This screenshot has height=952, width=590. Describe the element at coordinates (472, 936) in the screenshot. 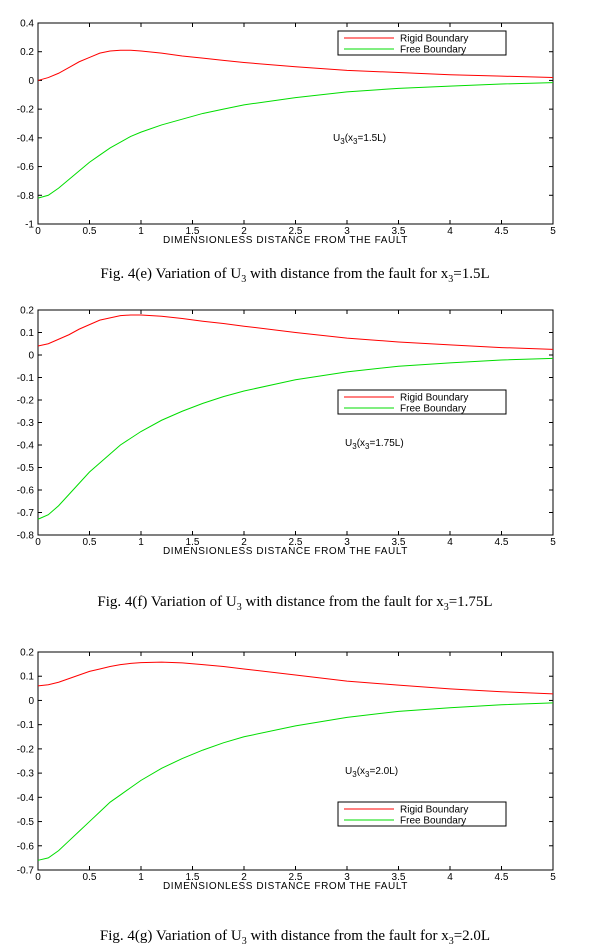

I see `caption-suffix: =2.0L` at that location.